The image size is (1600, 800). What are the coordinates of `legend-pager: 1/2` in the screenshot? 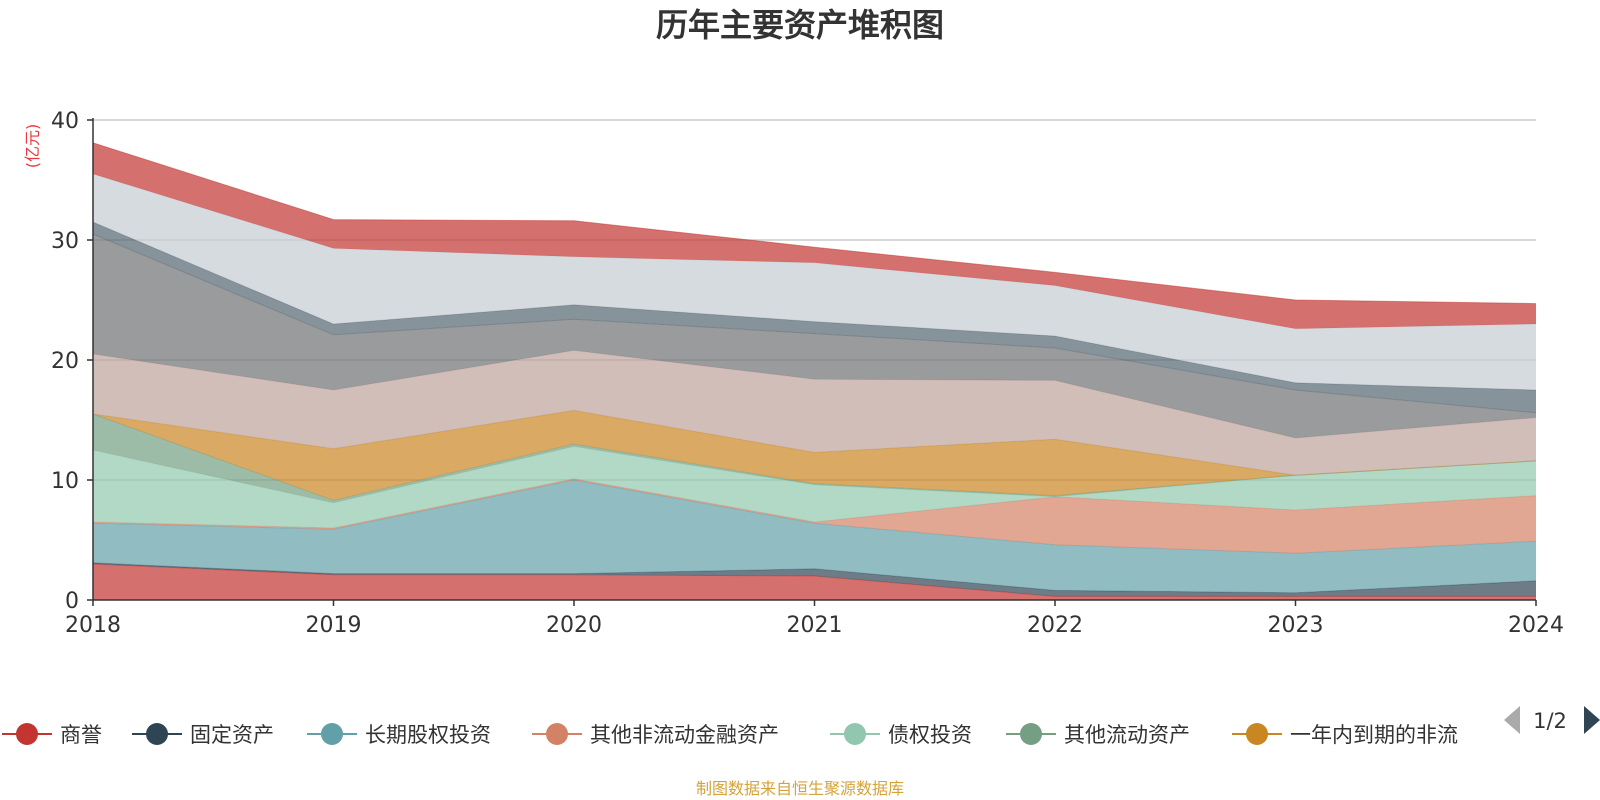 It's located at (1552, 720).